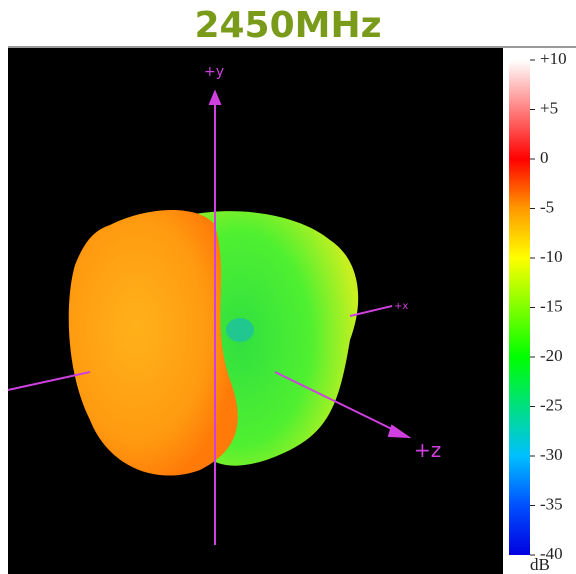  Describe the element at coordinates (551, 553) in the screenshot. I see `colorbar-tick-label: -40` at that location.